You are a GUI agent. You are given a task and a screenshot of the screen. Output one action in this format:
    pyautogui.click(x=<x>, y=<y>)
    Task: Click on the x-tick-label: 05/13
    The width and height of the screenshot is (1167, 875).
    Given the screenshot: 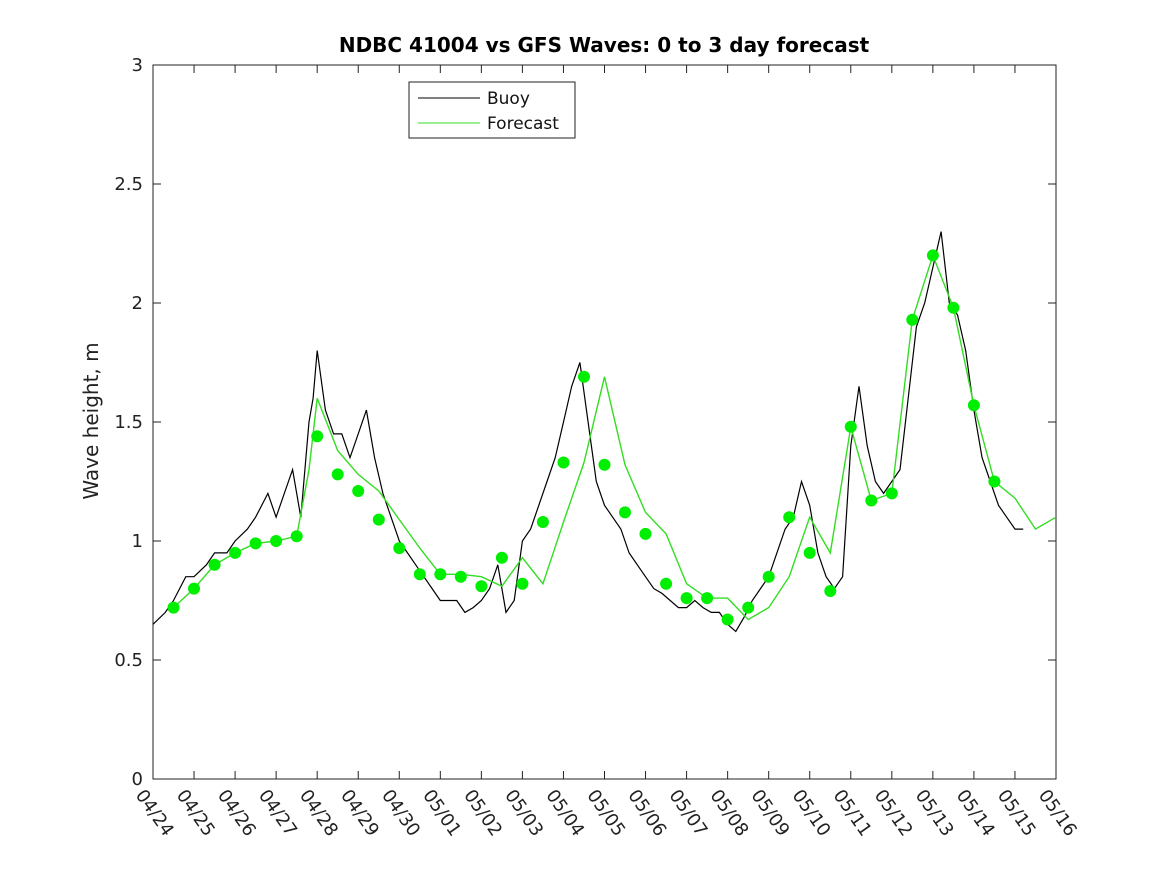 What is the action you would take?
    pyautogui.click(x=934, y=813)
    